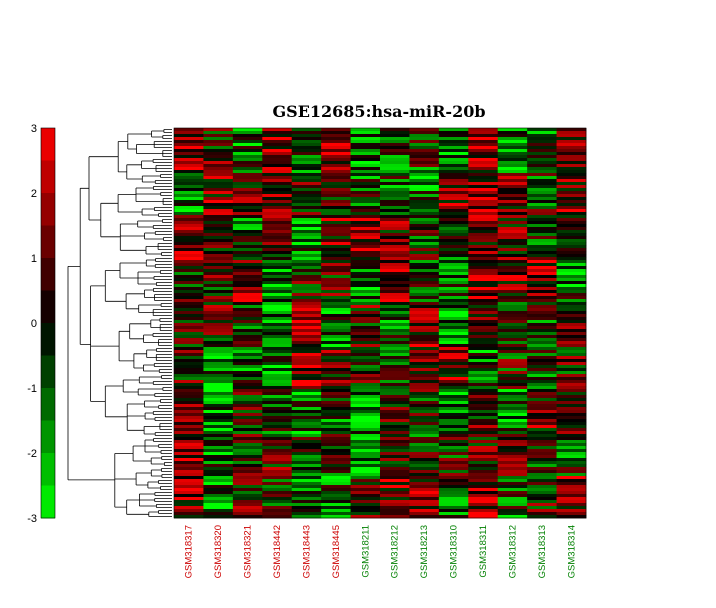 This screenshot has width=716, height=608. I want to click on color-scale-swatch, so click(48, 242).